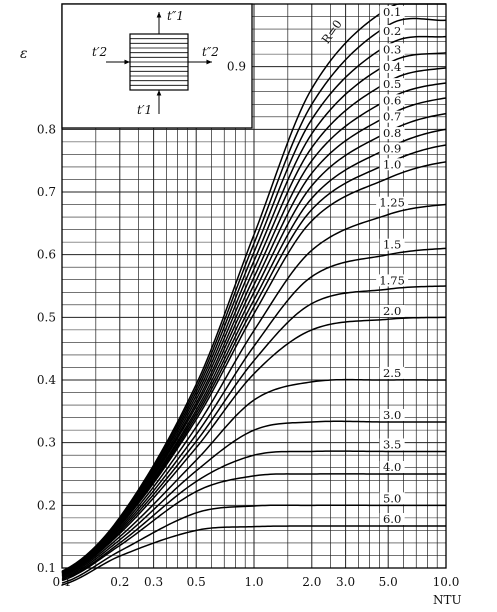  I want to click on inset-diagram: t″1 t′2 t″2 t′1, so click(157, 66).